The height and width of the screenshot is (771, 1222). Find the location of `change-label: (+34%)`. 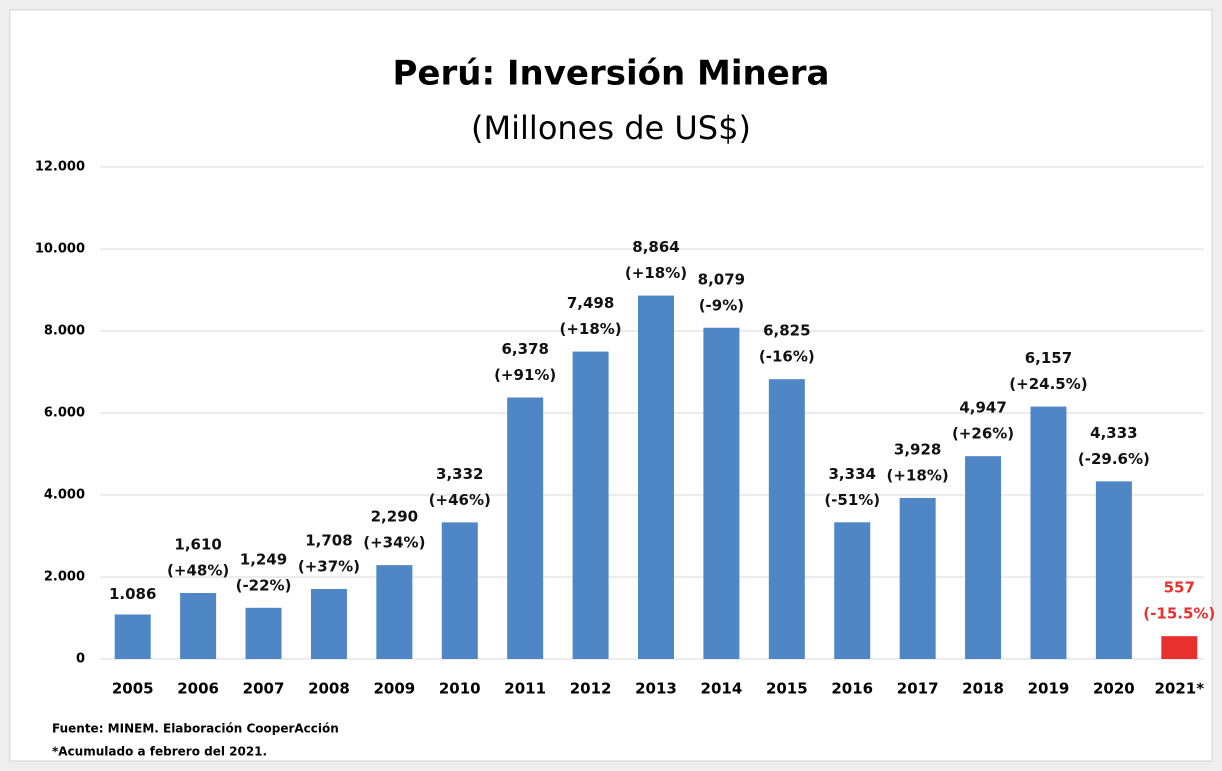

change-label: (+34%) is located at coordinates (394, 543).